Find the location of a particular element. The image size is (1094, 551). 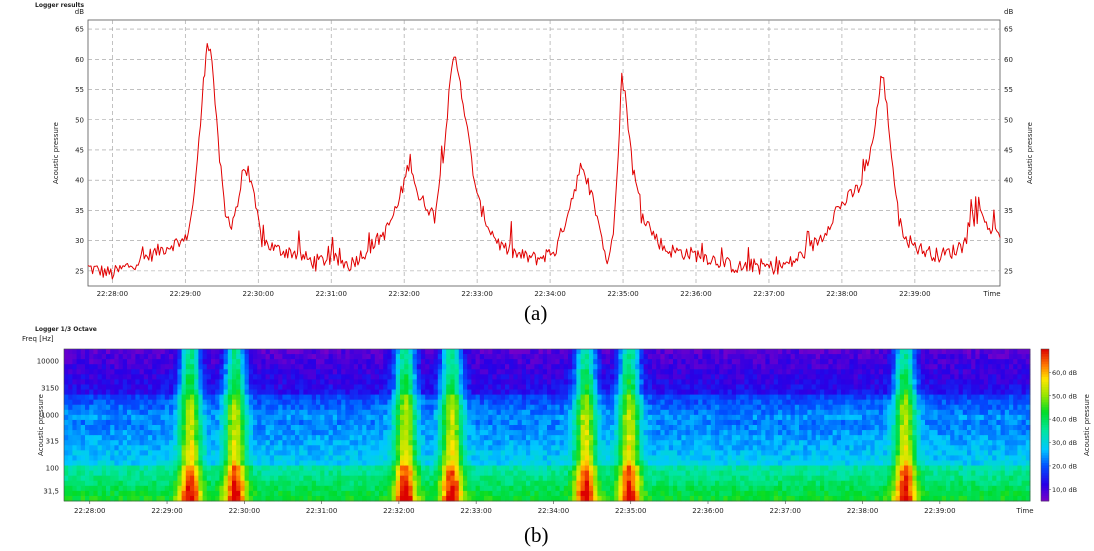

y-tick-label-left-65: 65 is located at coordinates (79, 30).